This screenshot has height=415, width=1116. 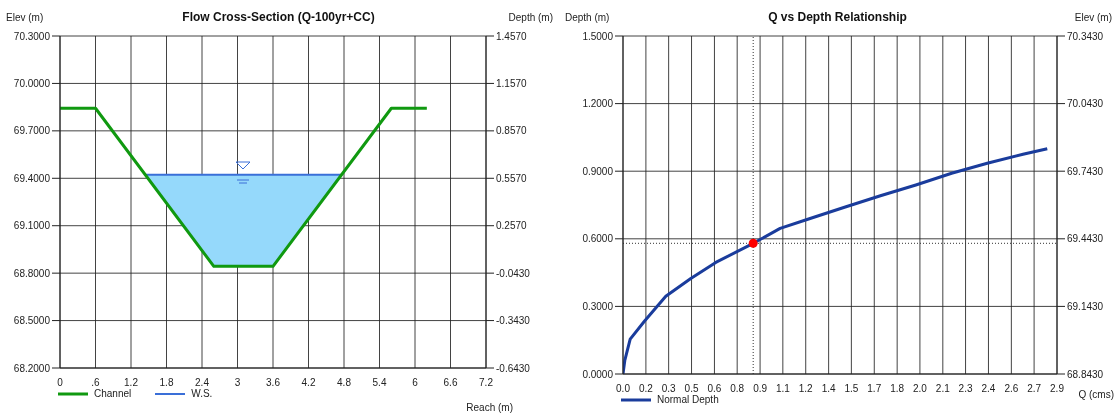 What do you see at coordinates (237, 382) in the screenshot?
I see `x-tick-label: 3` at bounding box center [237, 382].